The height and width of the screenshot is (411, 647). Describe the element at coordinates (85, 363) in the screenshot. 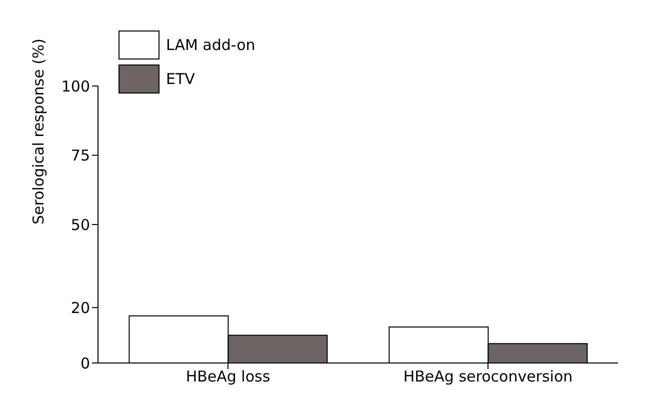

I see `y-tick-label: 0` at that location.